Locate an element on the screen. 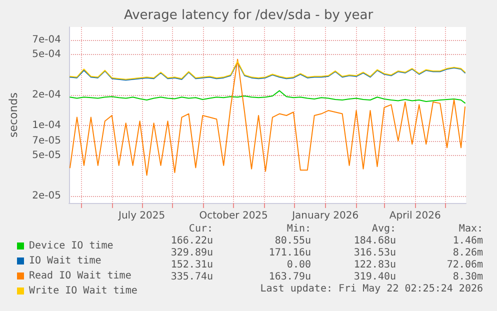 This screenshot has width=497, height=311. text: 329.89u is located at coordinates (192, 253).